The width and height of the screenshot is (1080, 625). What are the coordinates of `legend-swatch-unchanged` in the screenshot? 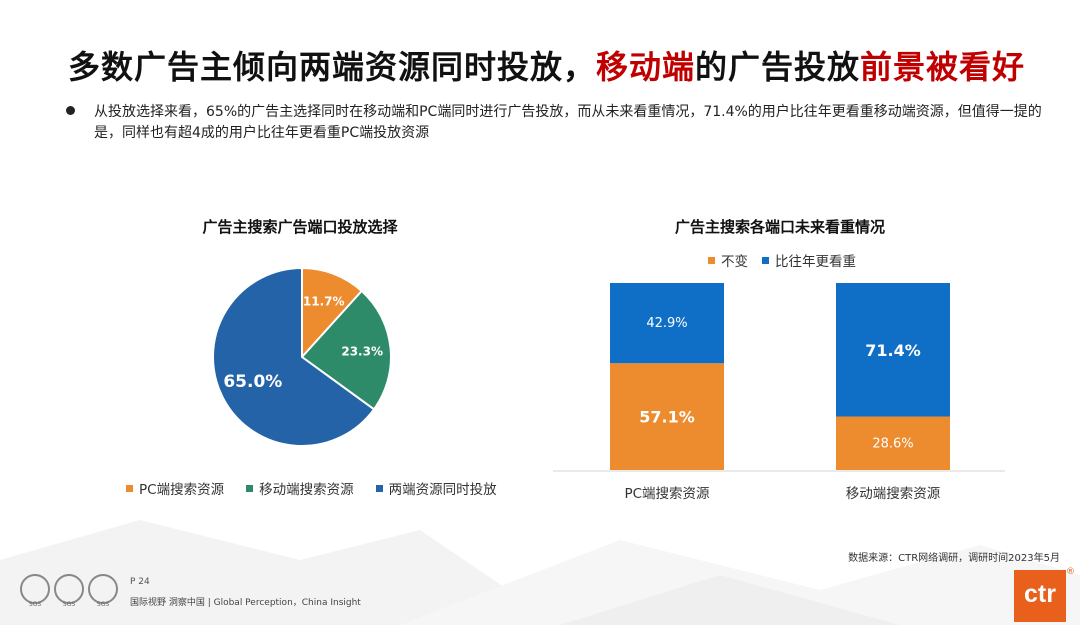 It's located at (711, 260).